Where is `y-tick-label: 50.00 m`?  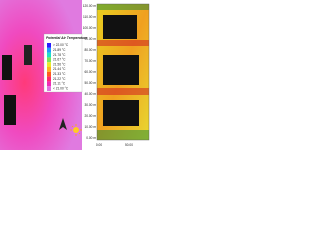 y-tick-label: 50.00 m is located at coordinates (90, 83).